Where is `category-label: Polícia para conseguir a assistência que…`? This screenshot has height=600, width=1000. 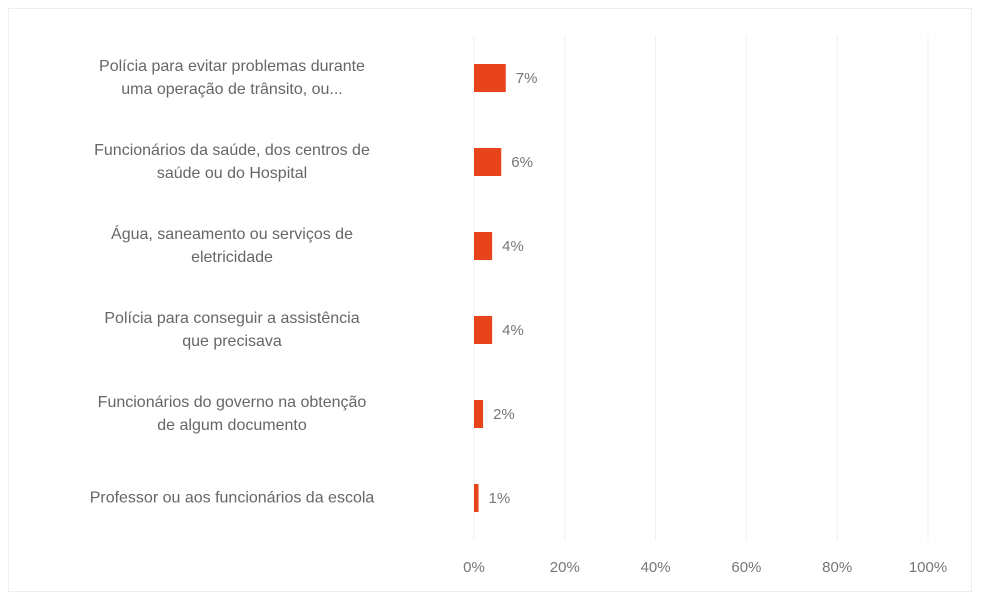
category-label: Polícia para conseguir a assistência que… is located at coordinates (232, 330).